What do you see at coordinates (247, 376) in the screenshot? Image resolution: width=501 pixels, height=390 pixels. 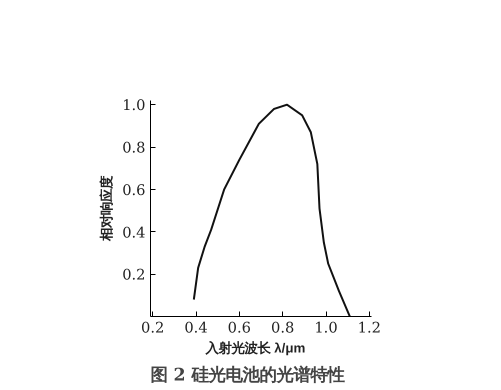 I see `text: 图 2 硅光电池的光谱特性` at bounding box center [247, 376].